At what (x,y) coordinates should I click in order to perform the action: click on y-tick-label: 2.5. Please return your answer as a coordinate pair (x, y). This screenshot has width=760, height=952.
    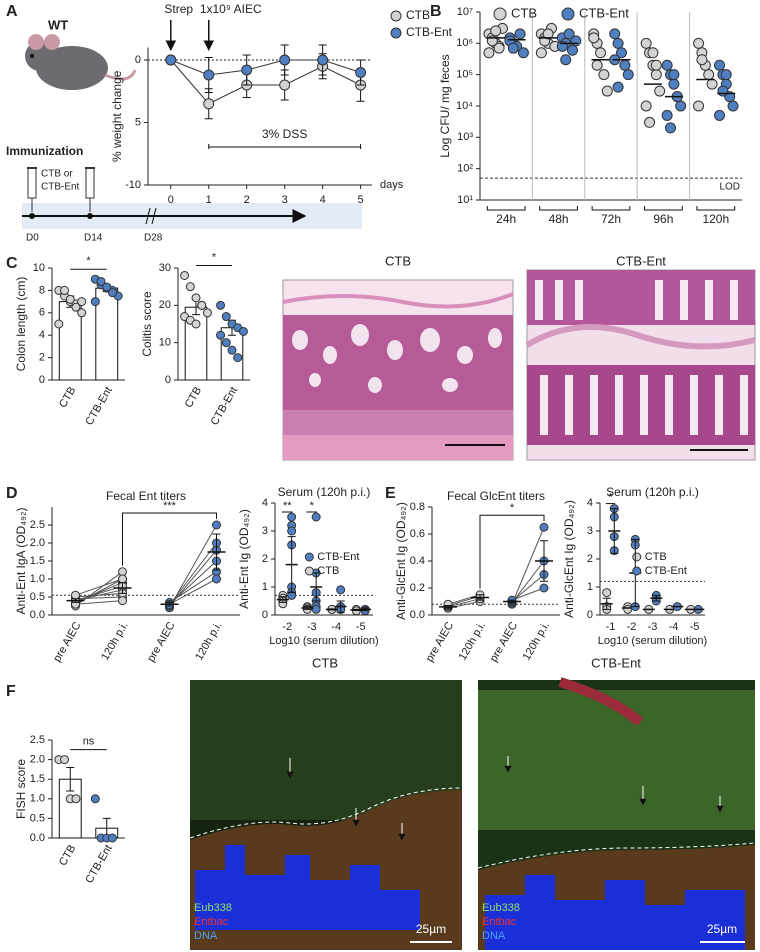
    Looking at the image, I should click on (37, 525).